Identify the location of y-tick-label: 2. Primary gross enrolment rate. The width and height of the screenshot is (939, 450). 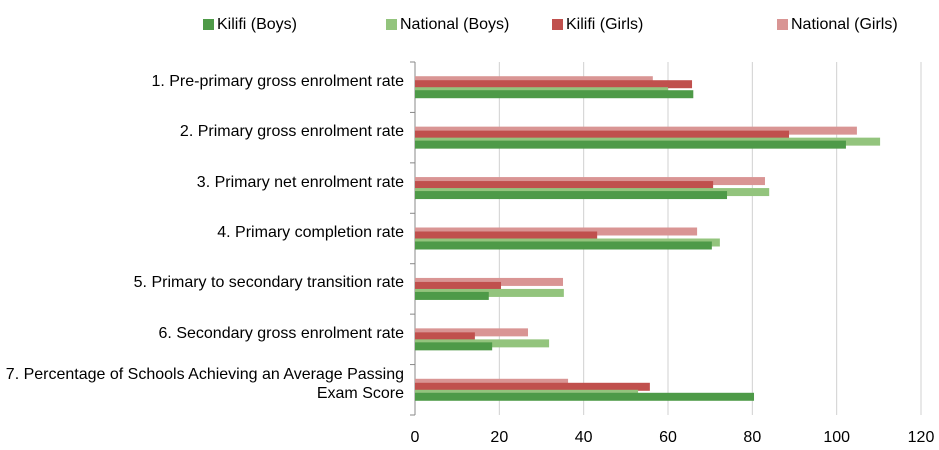
(291, 132).